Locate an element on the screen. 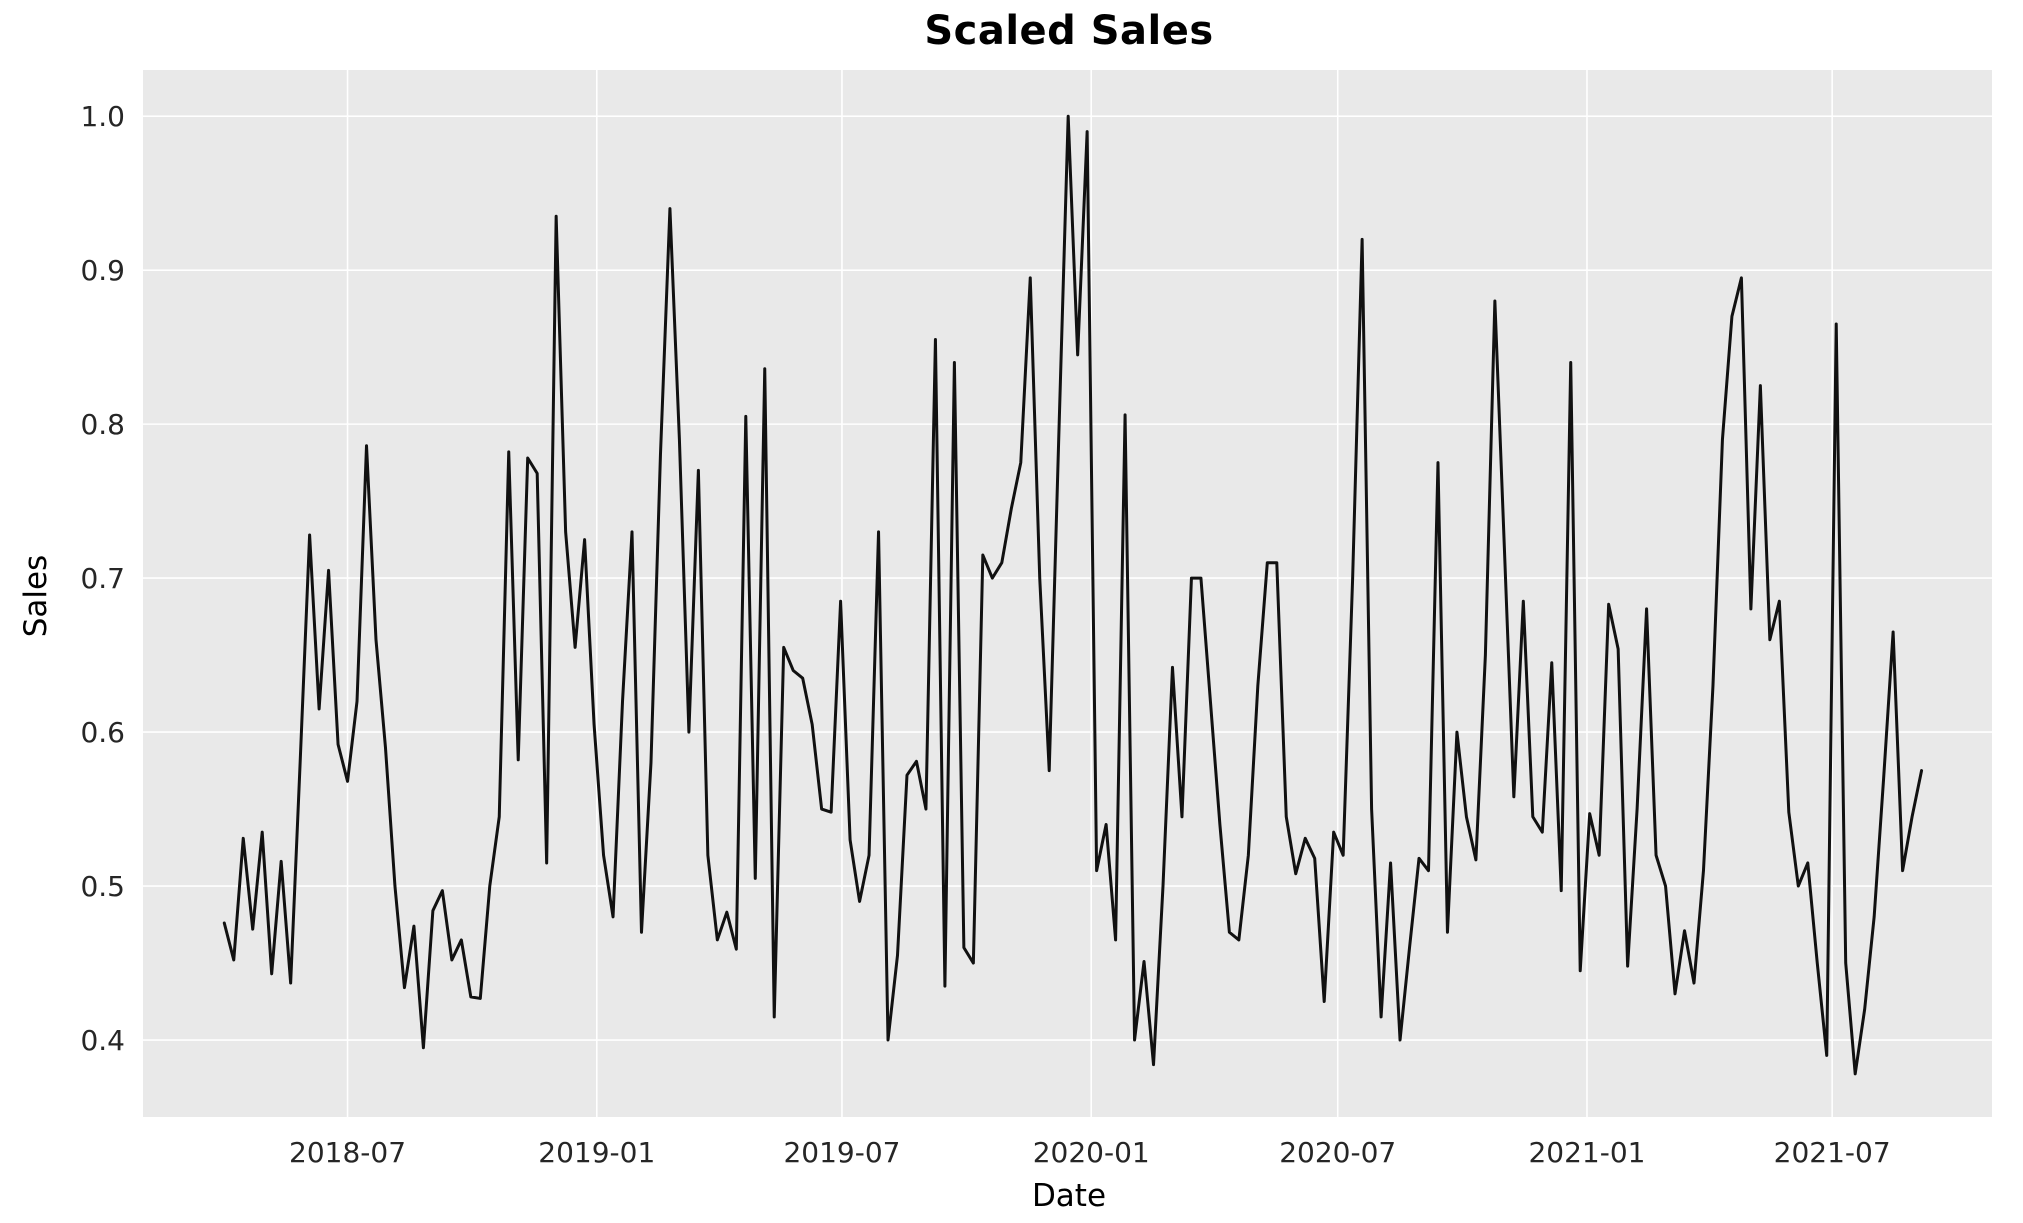  x-tick-label: 2019-01 is located at coordinates (596, 1152).